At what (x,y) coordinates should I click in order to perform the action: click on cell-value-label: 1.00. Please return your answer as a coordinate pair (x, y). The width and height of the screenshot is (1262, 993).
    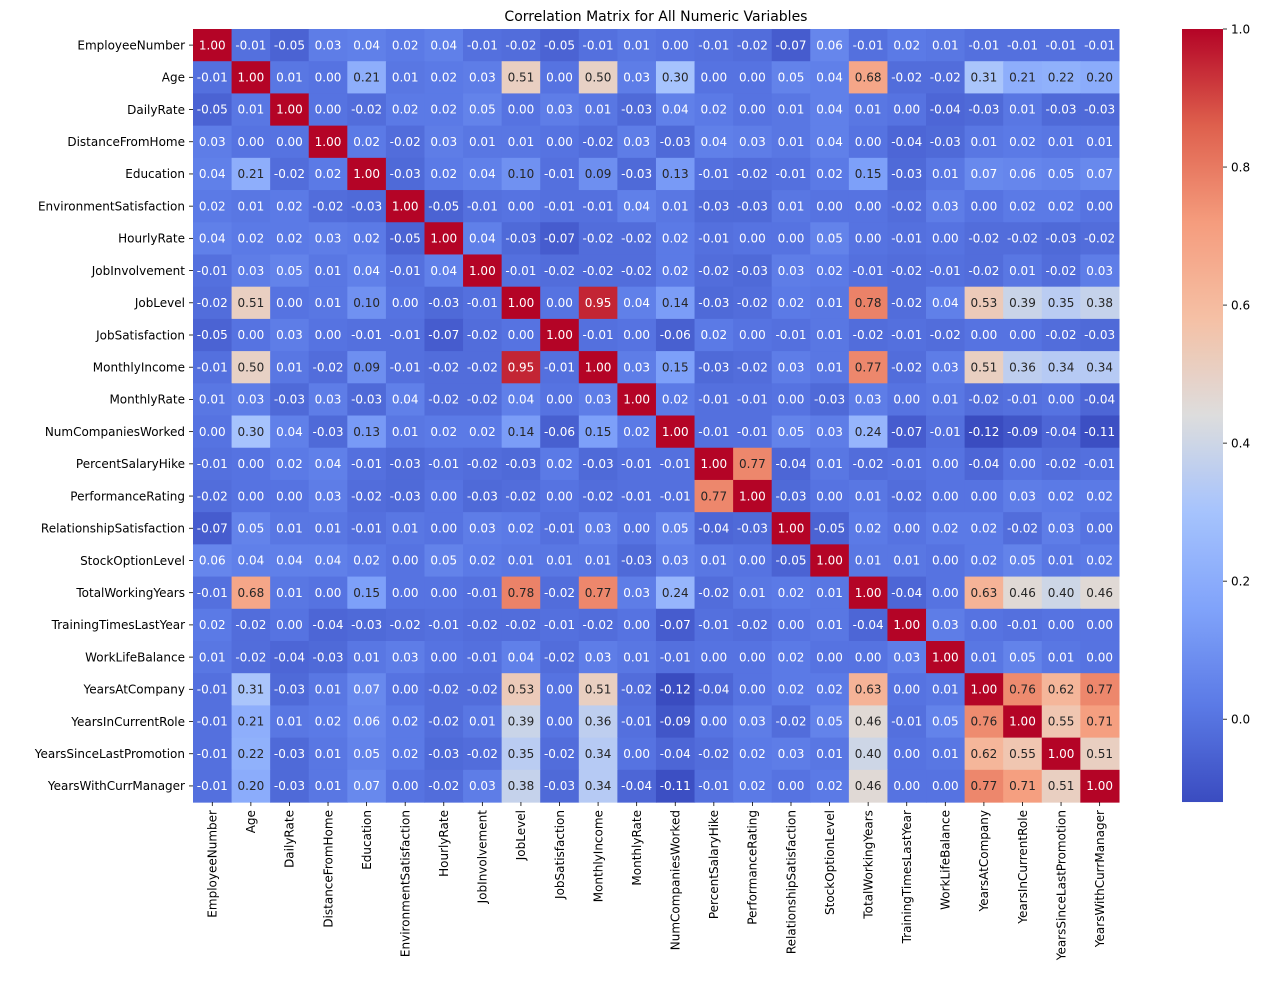
    Looking at the image, I should click on (791, 528).